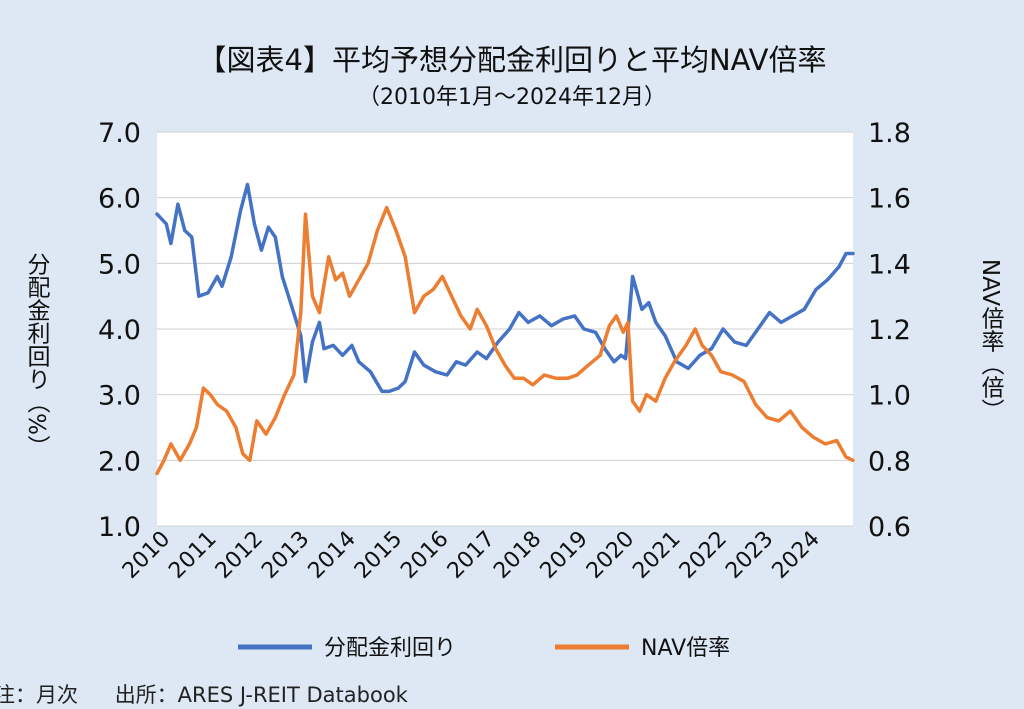 The image size is (1024, 709). What do you see at coordinates (656, 555) in the screenshot?
I see `x-tick-label: 2021` at bounding box center [656, 555].